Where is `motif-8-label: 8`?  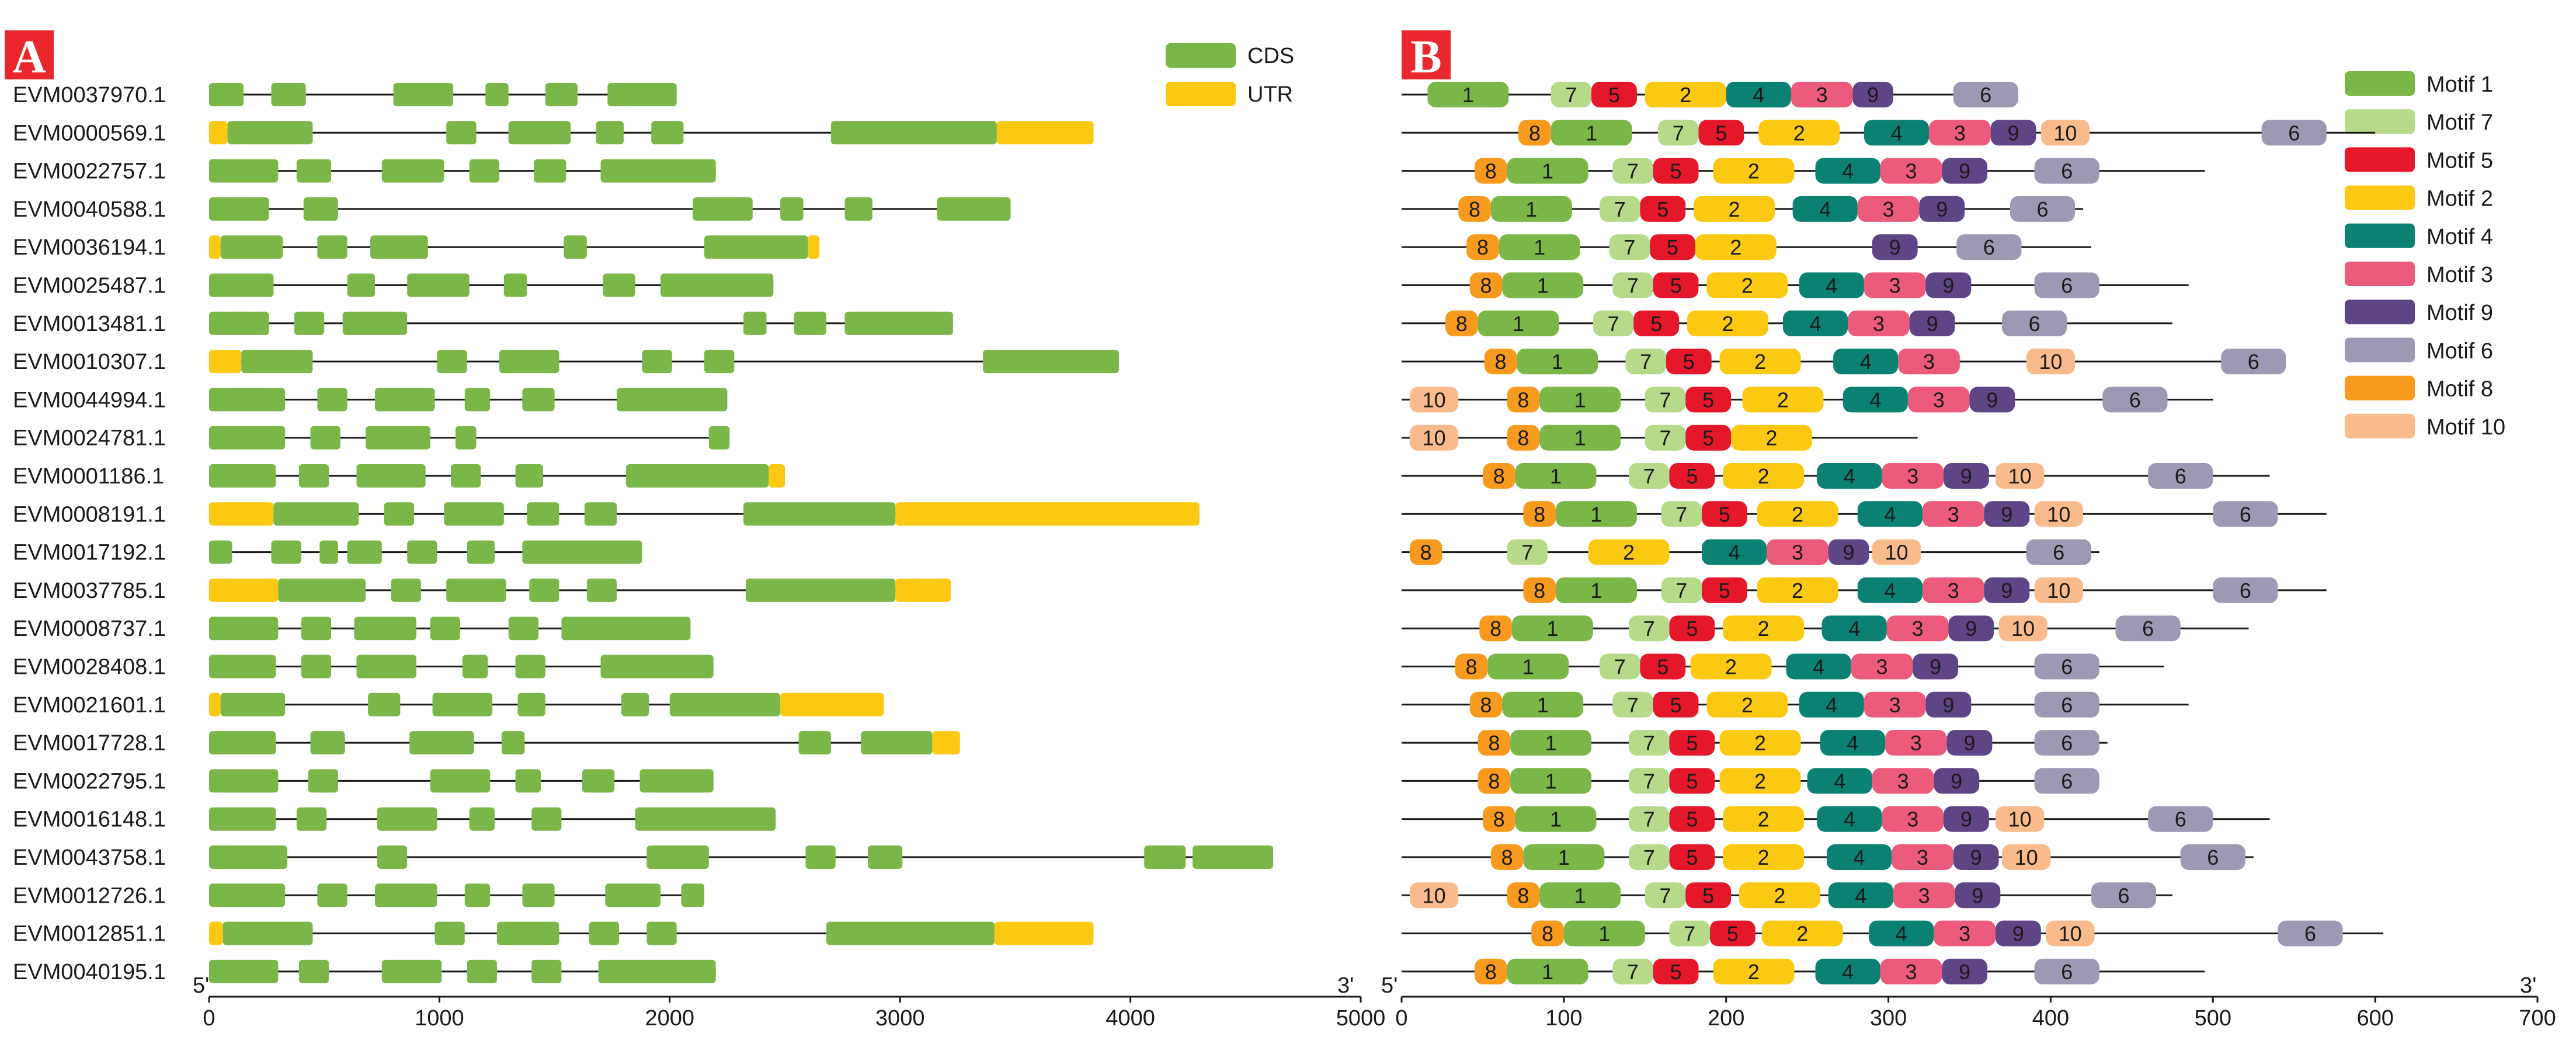 motif-8-label: 8 is located at coordinates (1426, 553).